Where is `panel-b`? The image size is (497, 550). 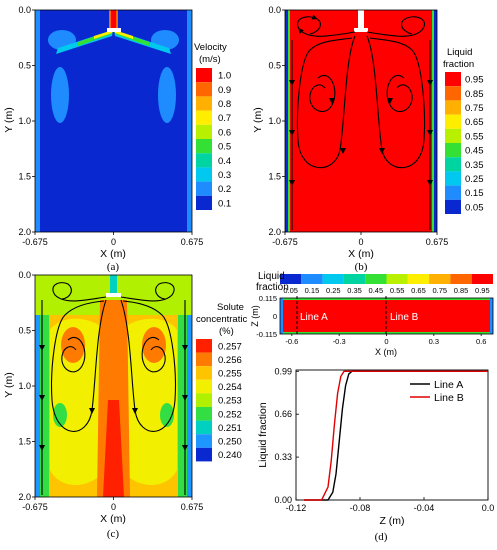
panel-b is located at coordinates (361, 121).